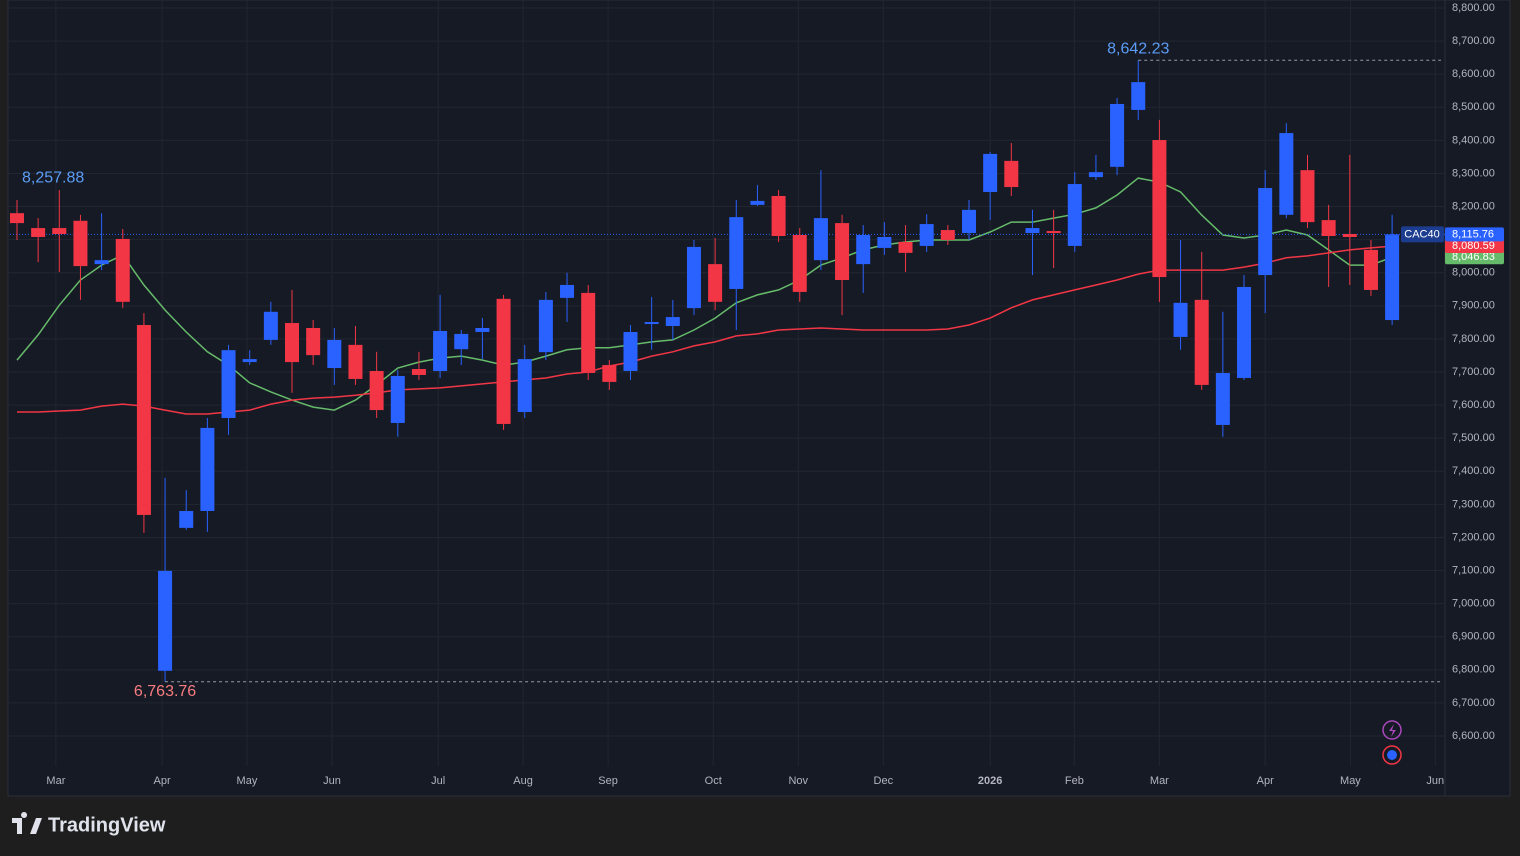  I want to click on y-tick-label: 8,800.00, so click(1473, 8).